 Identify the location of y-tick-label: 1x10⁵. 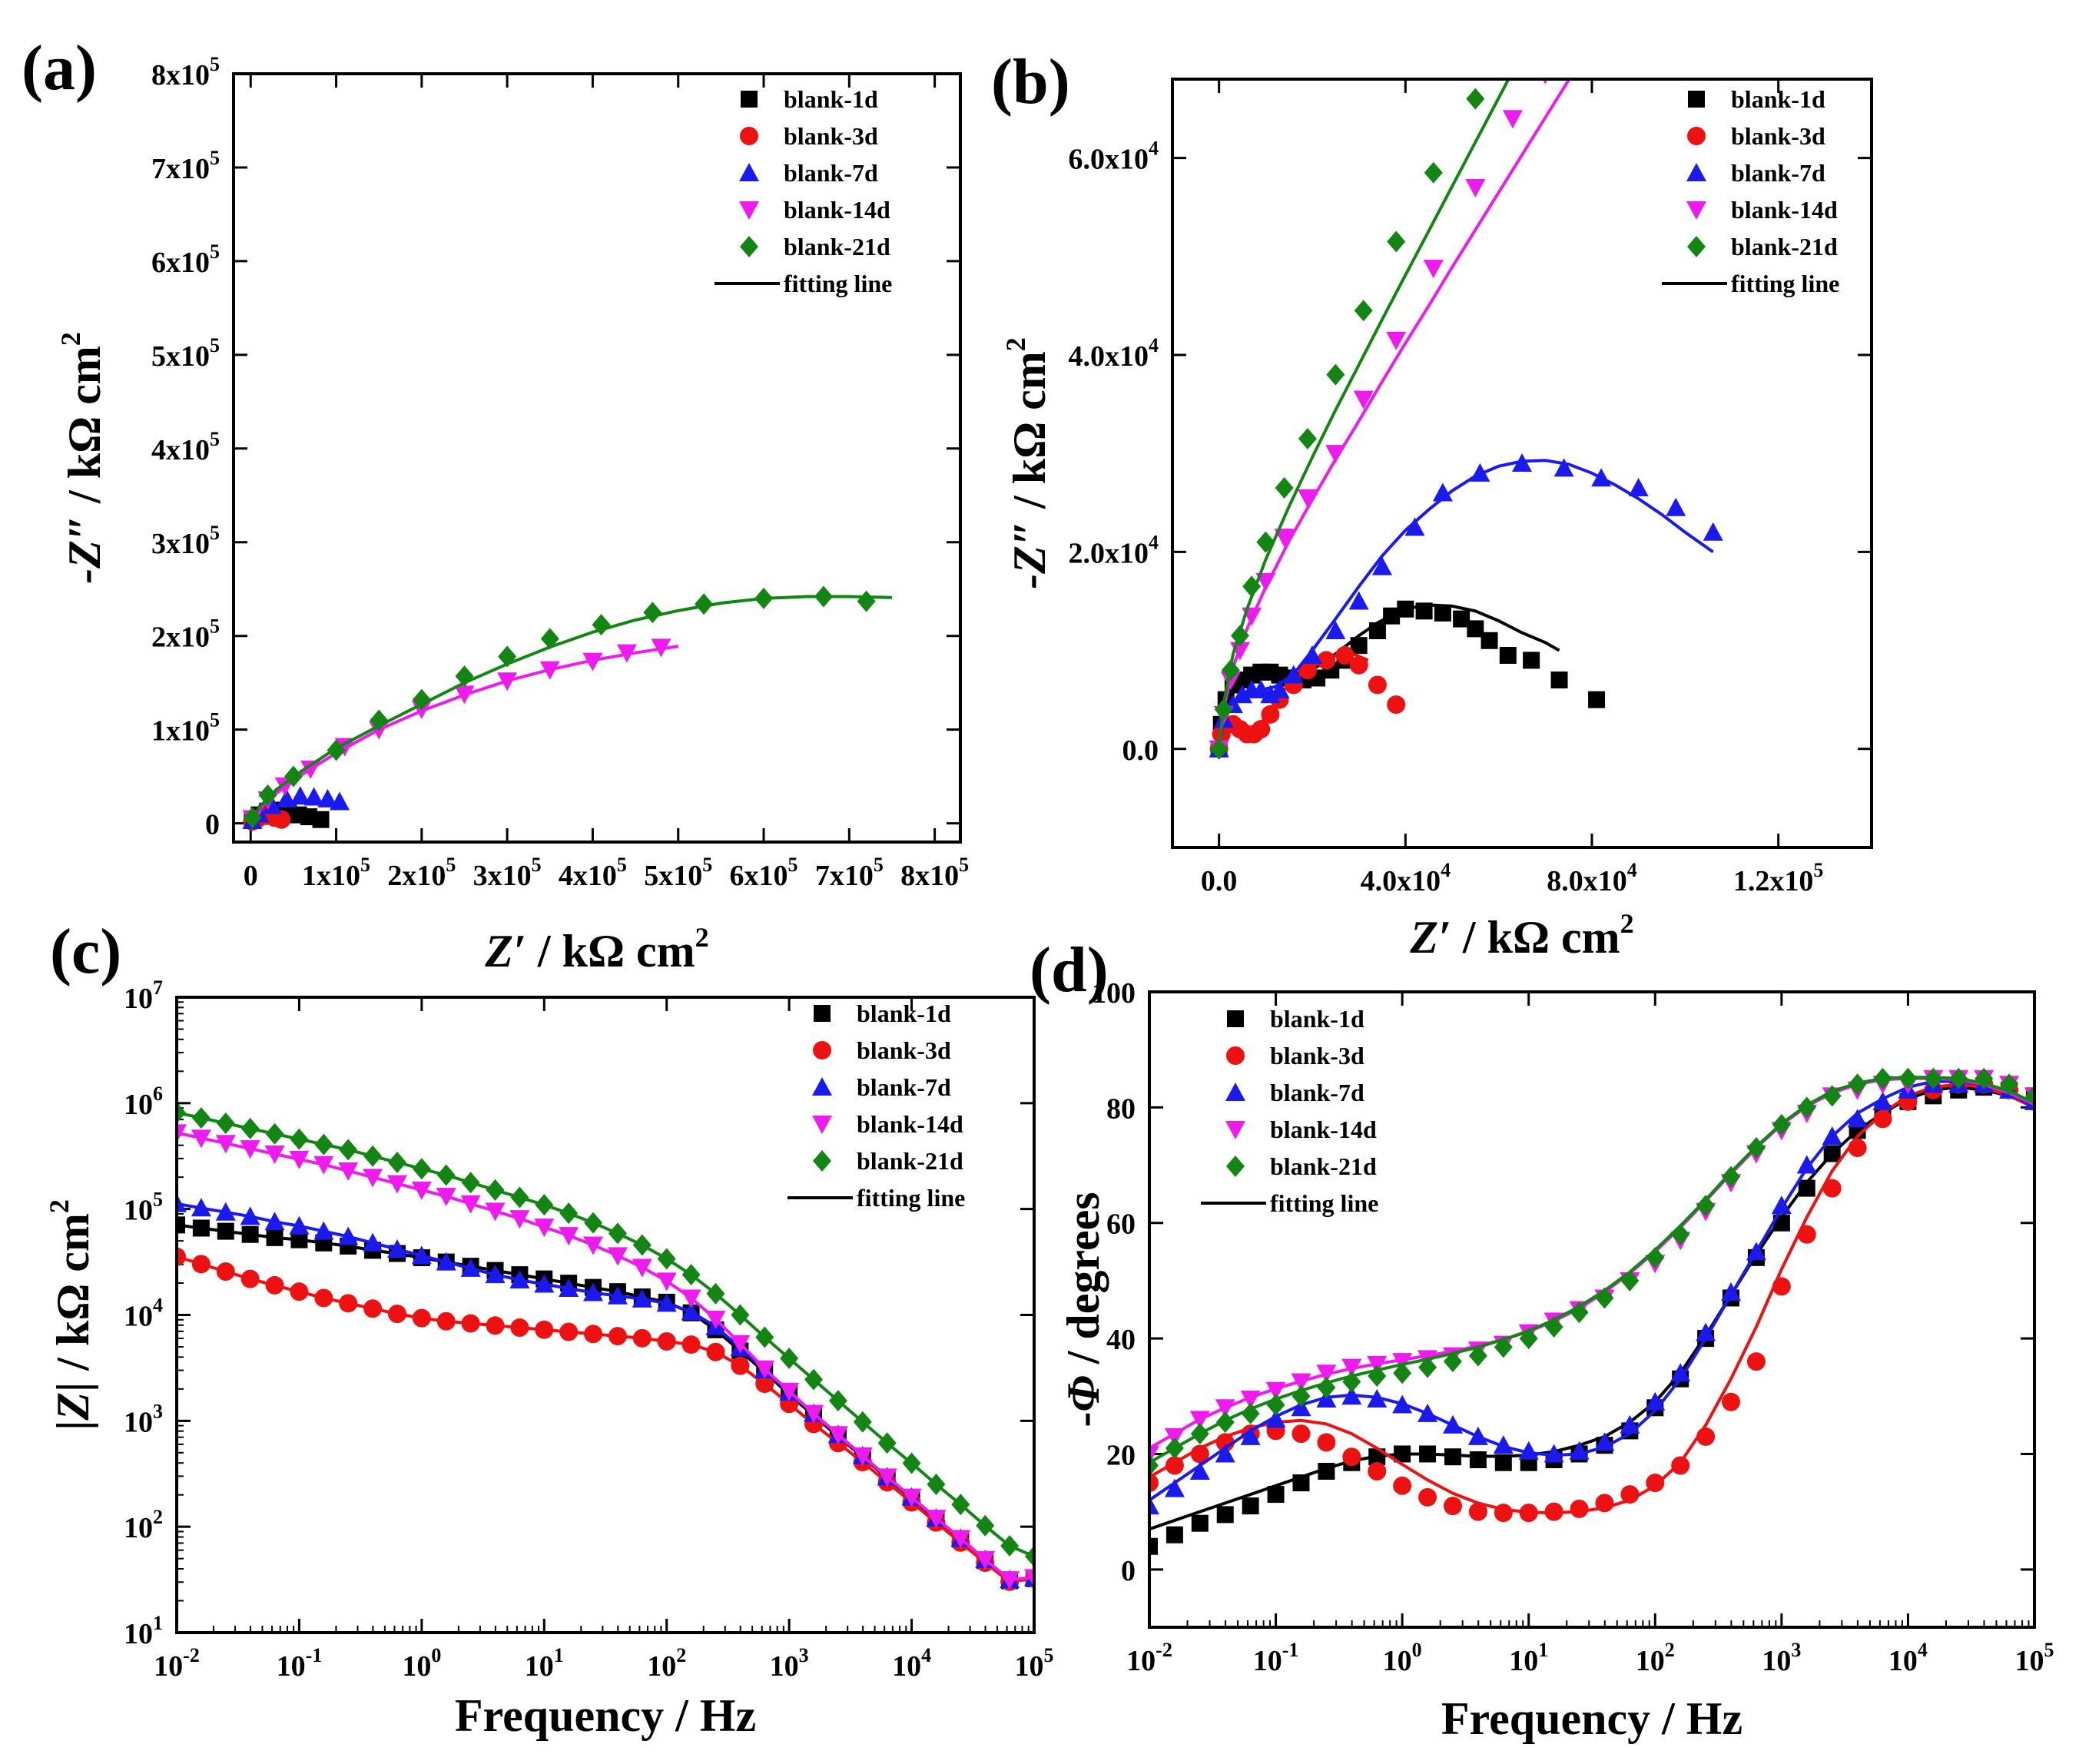
(185, 729).